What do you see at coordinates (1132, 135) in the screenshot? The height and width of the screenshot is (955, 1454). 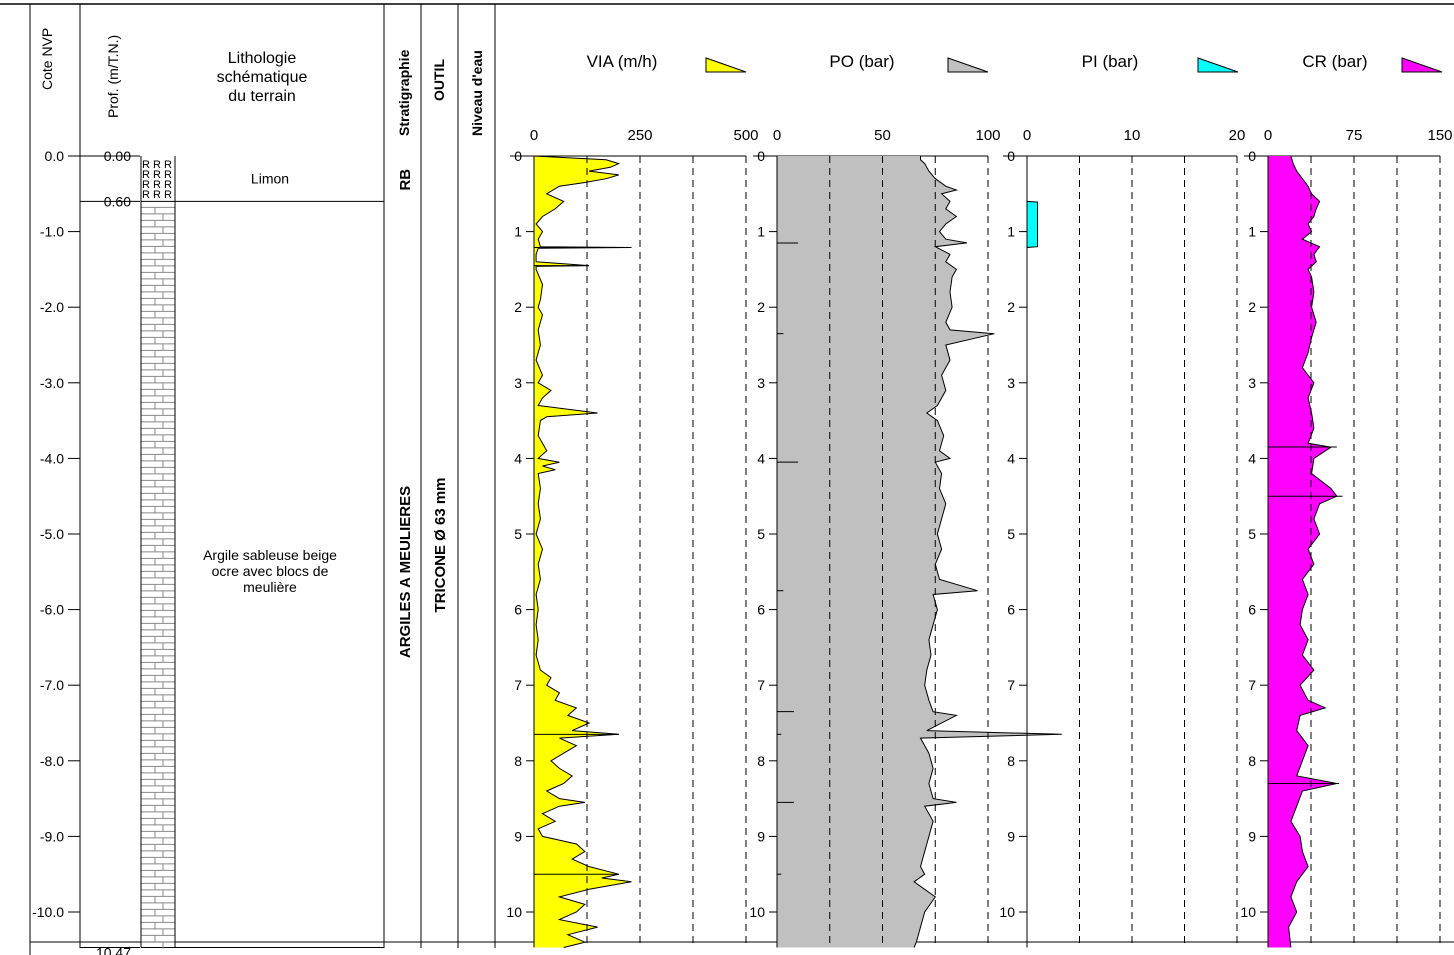 I see `x-tick-label: 10` at bounding box center [1132, 135].